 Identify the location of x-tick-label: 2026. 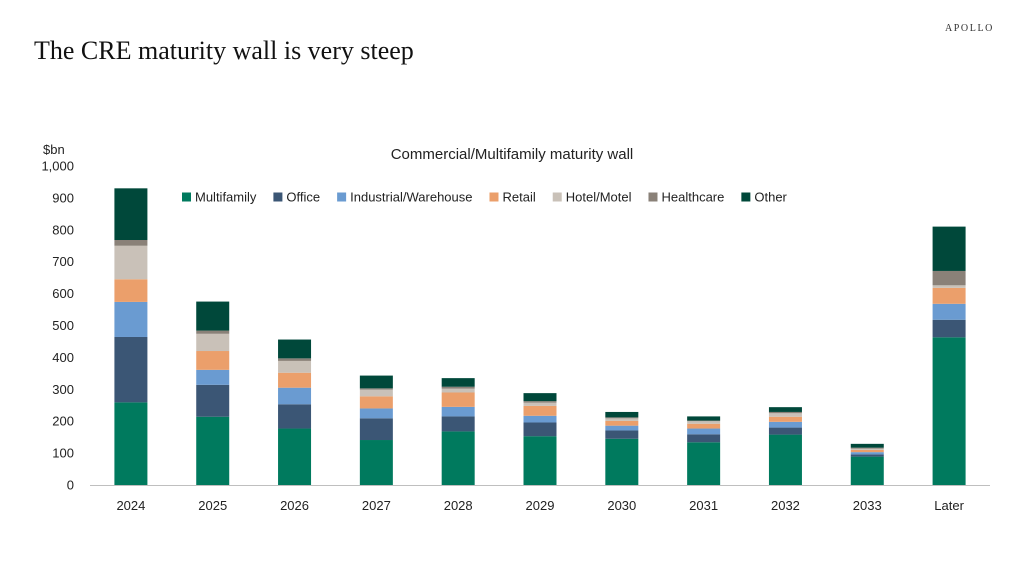
(294, 505).